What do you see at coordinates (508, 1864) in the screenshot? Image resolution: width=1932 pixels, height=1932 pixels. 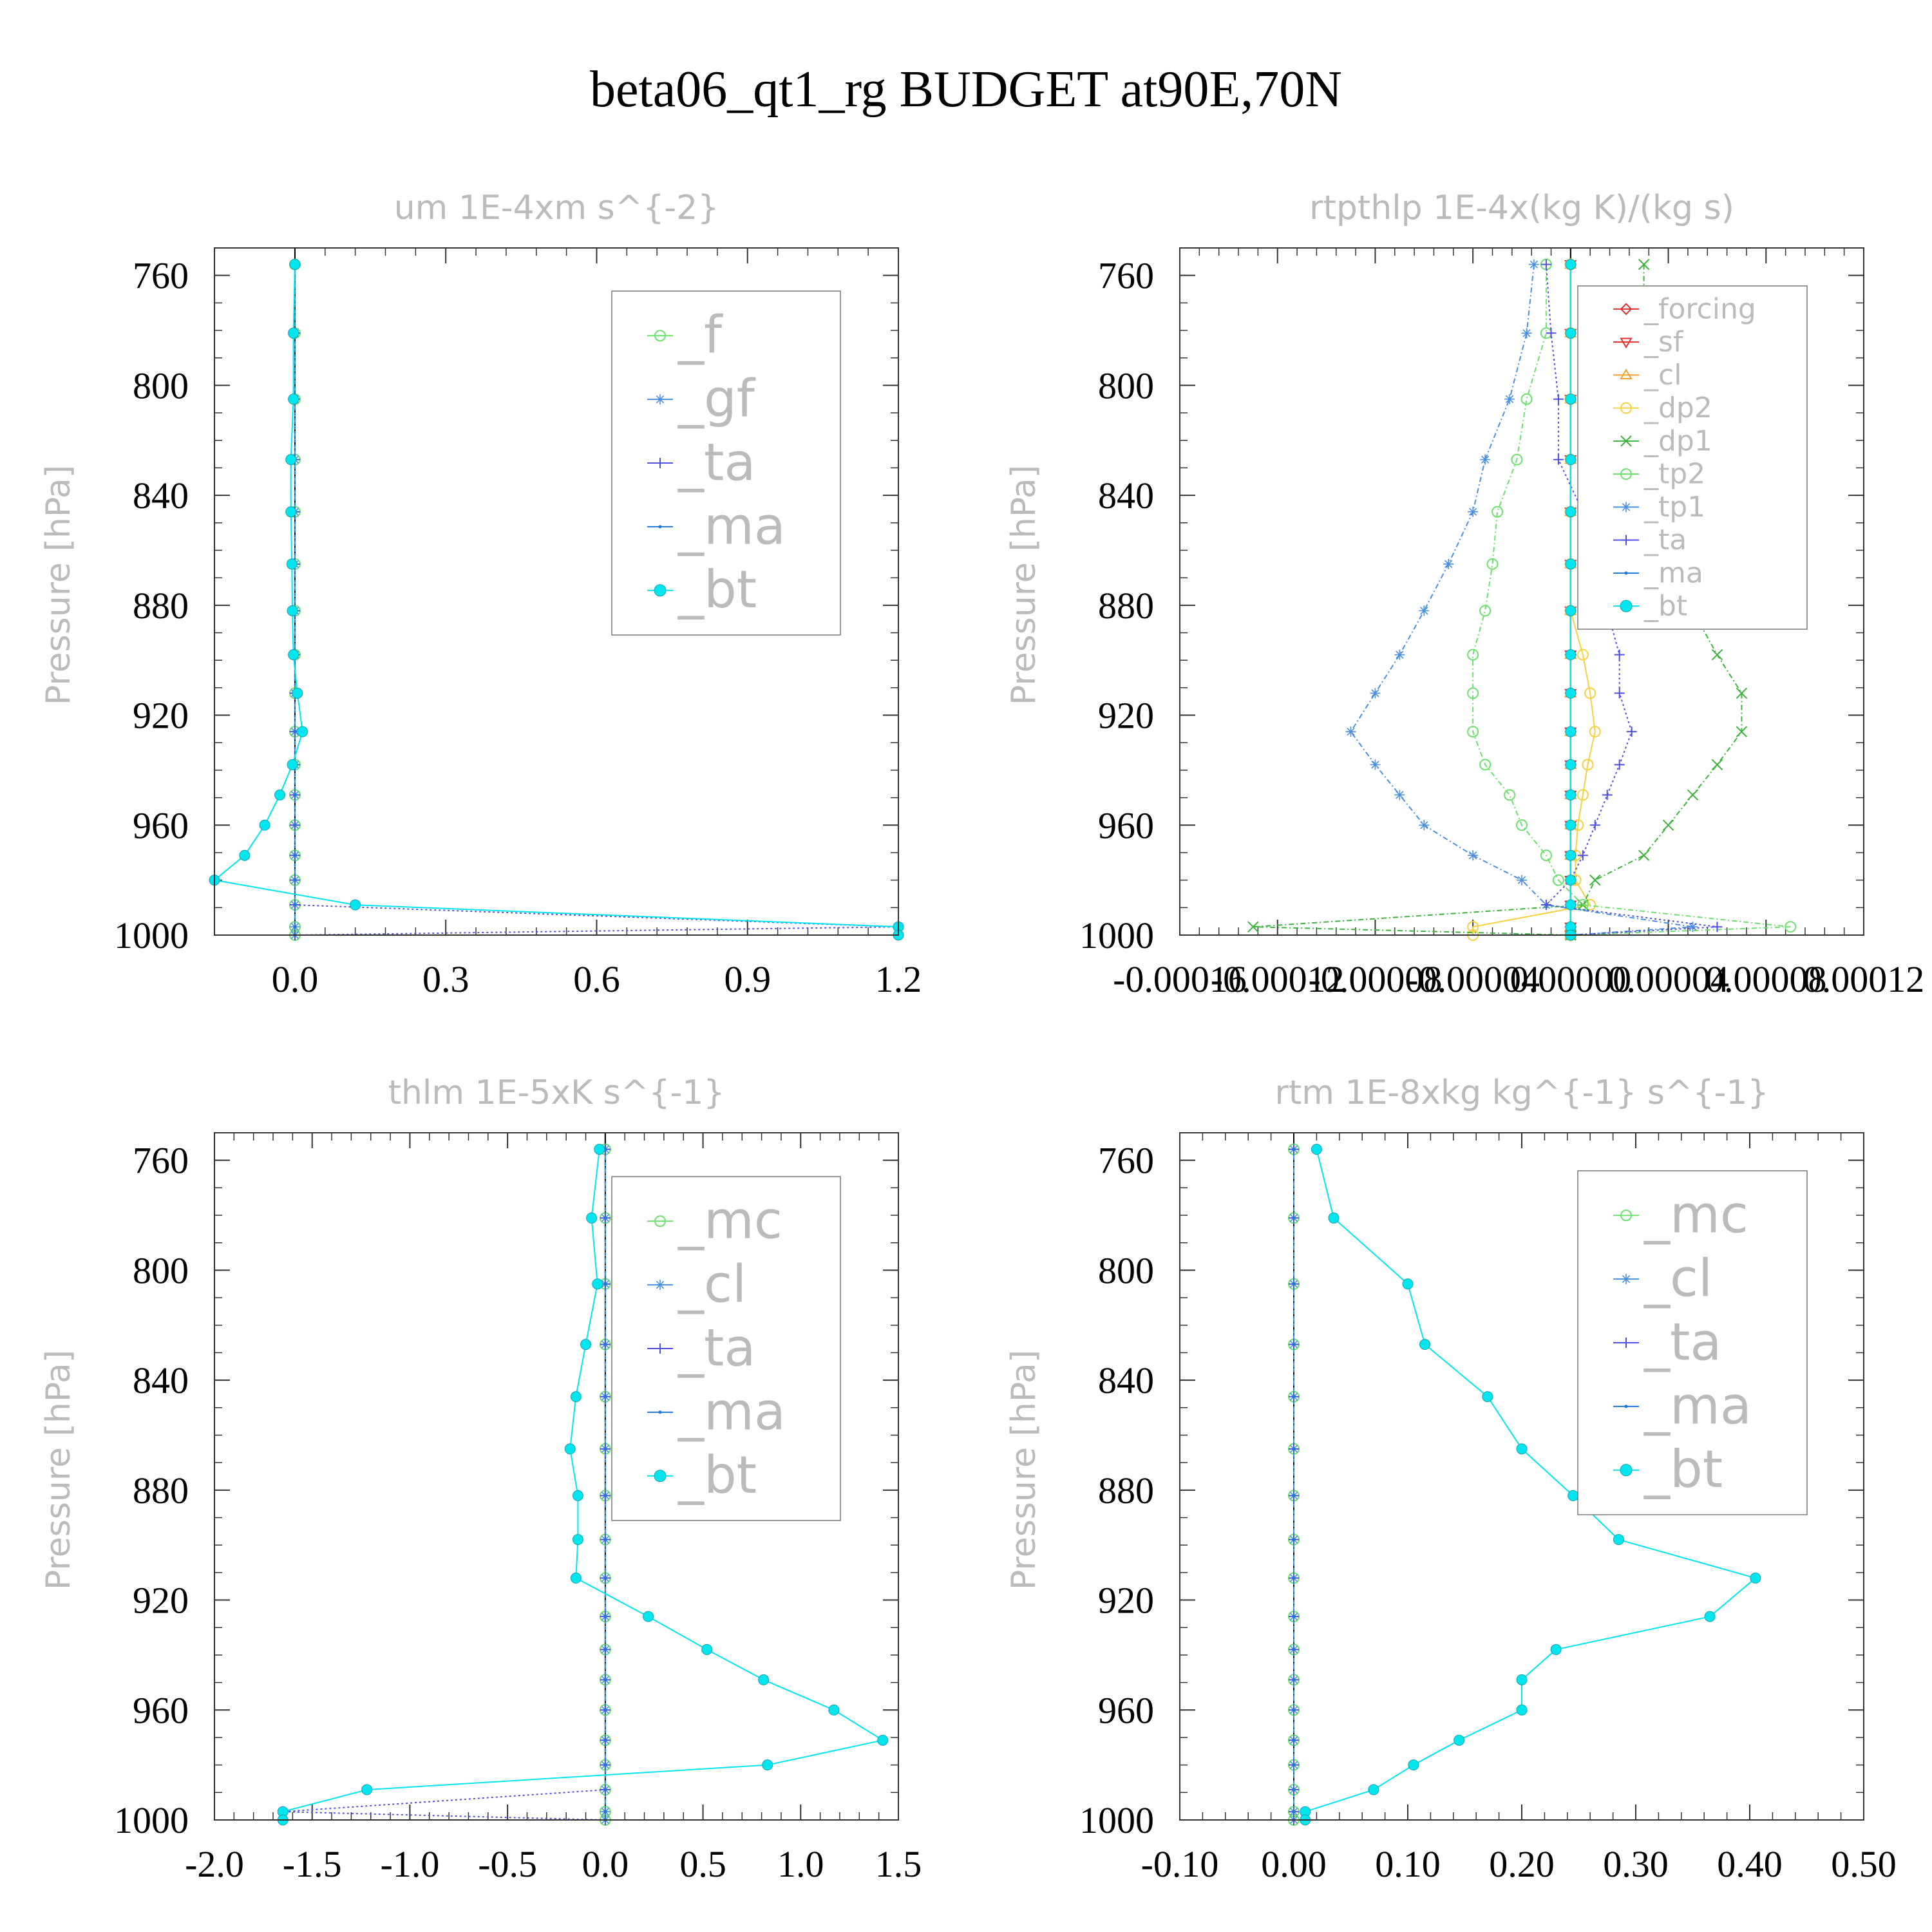 I see `x-tick-label: -0.5` at bounding box center [508, 1864].